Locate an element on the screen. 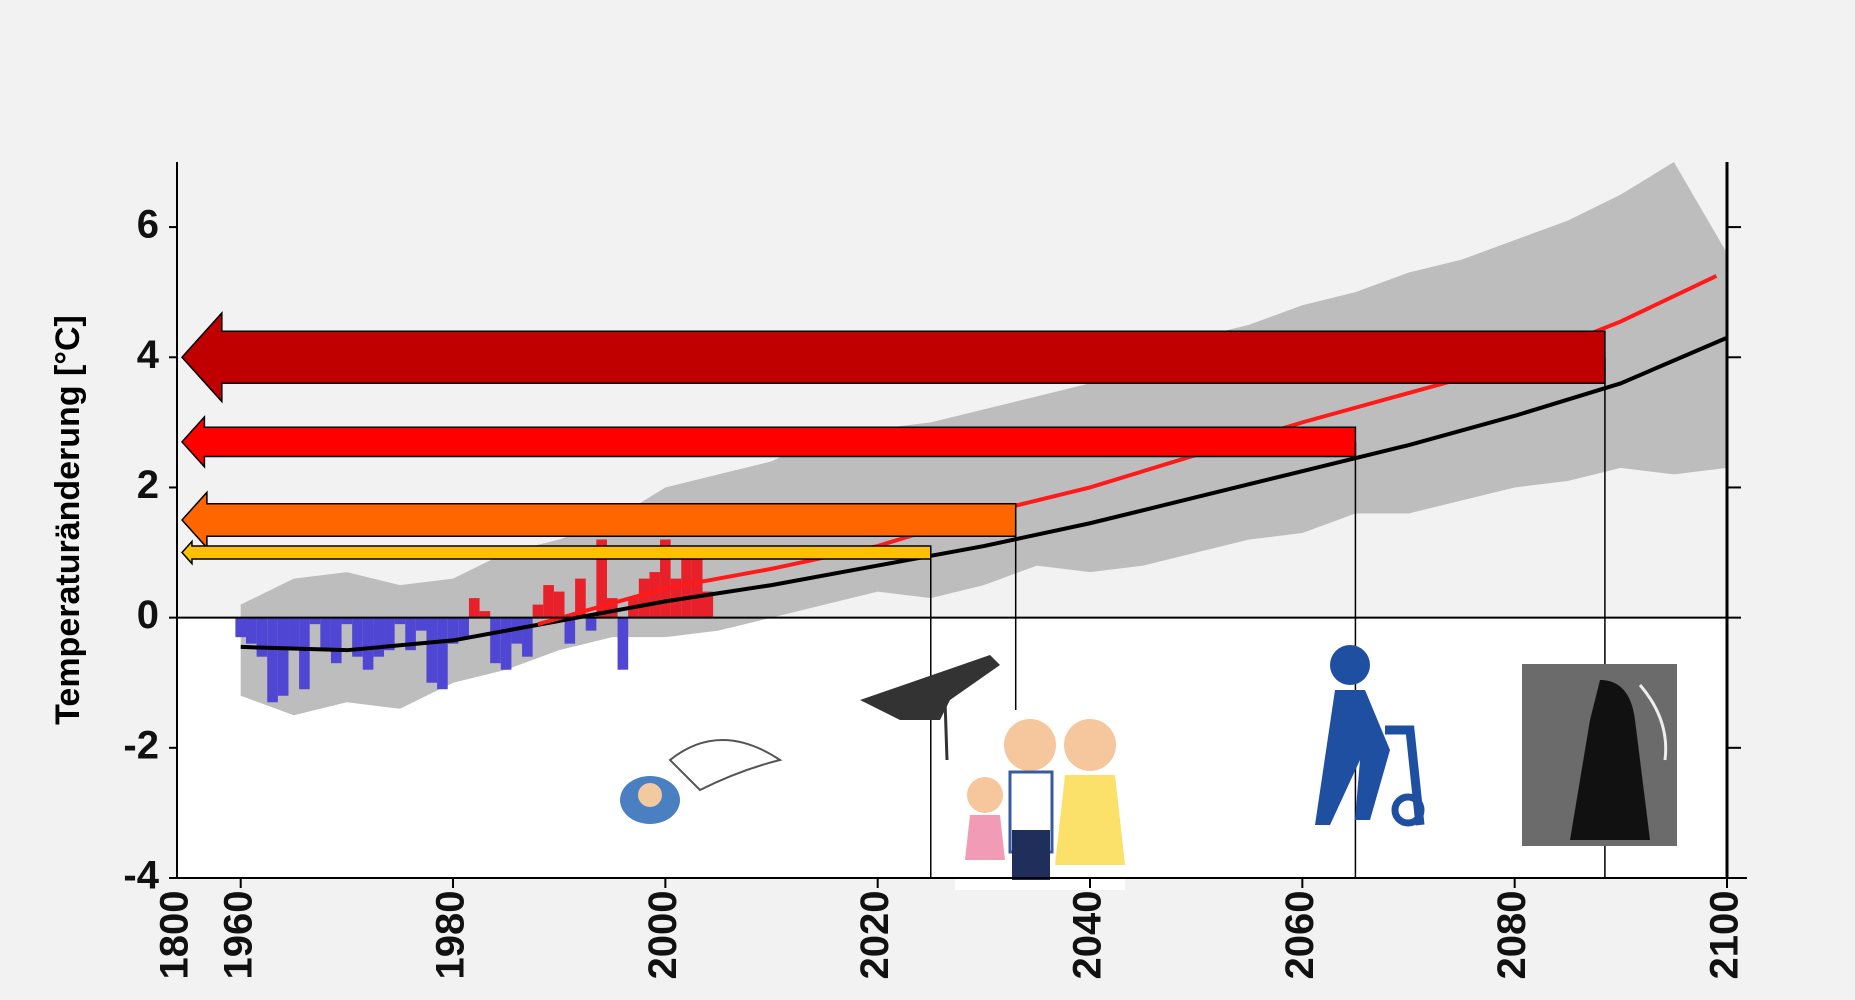  x-tick-label: 2040 is located at coordinates (1088, 935).